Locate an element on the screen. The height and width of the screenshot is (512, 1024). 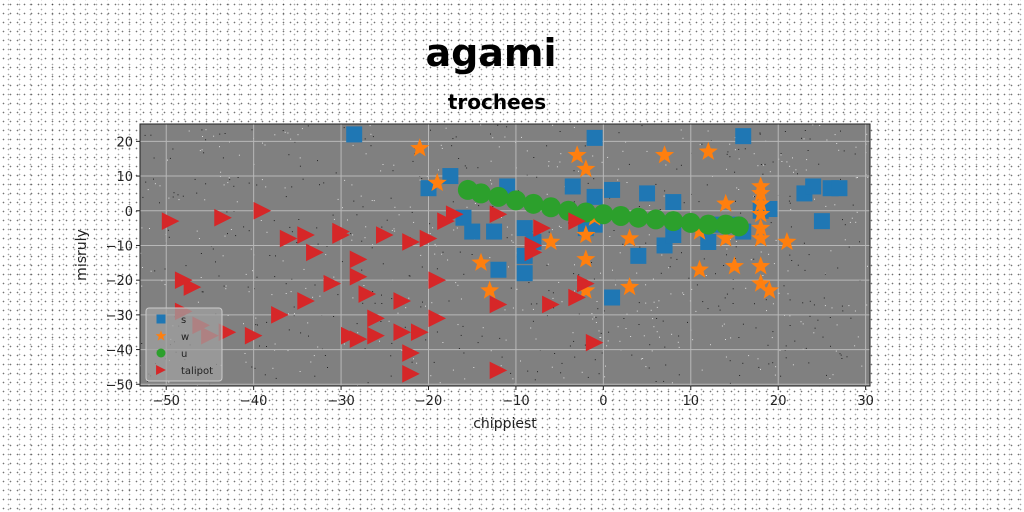
y-tick-label: −40 is located at coordinates (119, 351).